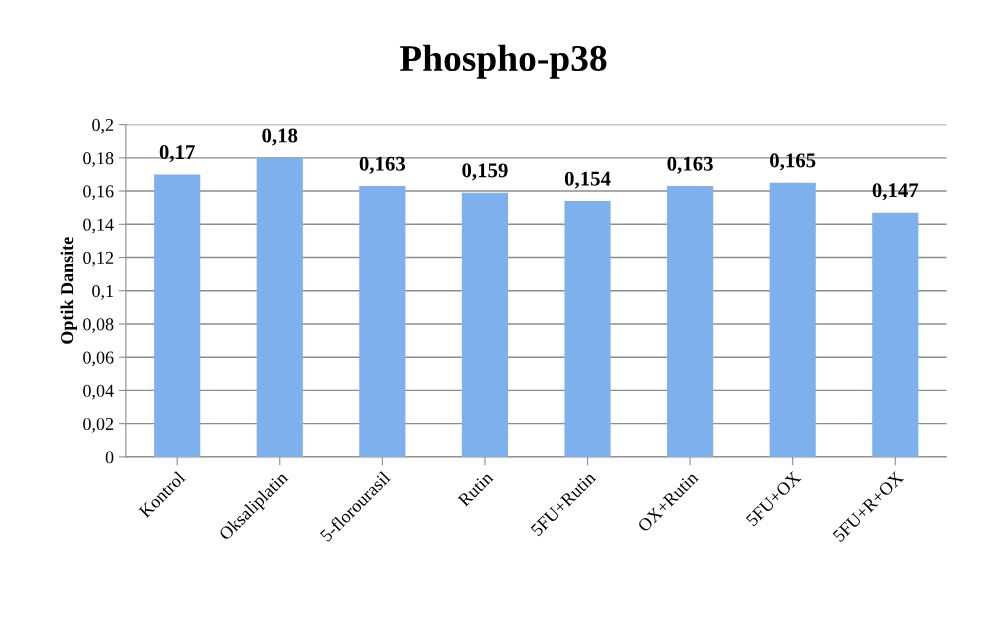 The image size is (1007, 639). What do you see at coordinates (68, 290) in the screenshot?
I see `y-axis-title: Optik Dansite` at bounding box center [68, 290].